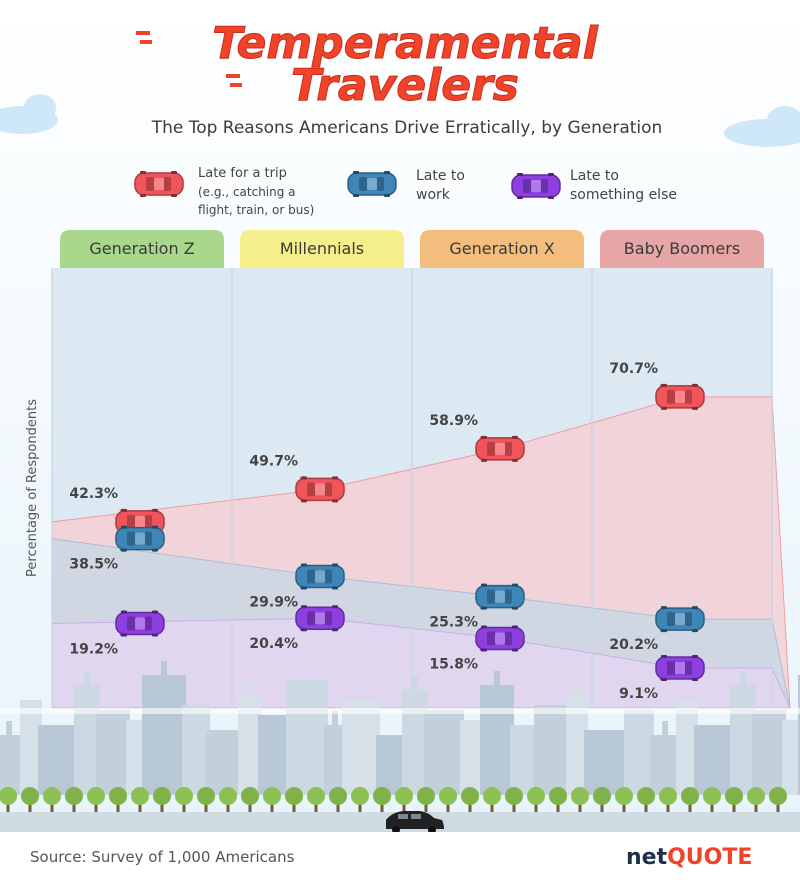  What do you see at coordinates (322, 248) in the screenshot?
I see `generation-label: Millennials` at bounding box center [322, 248].